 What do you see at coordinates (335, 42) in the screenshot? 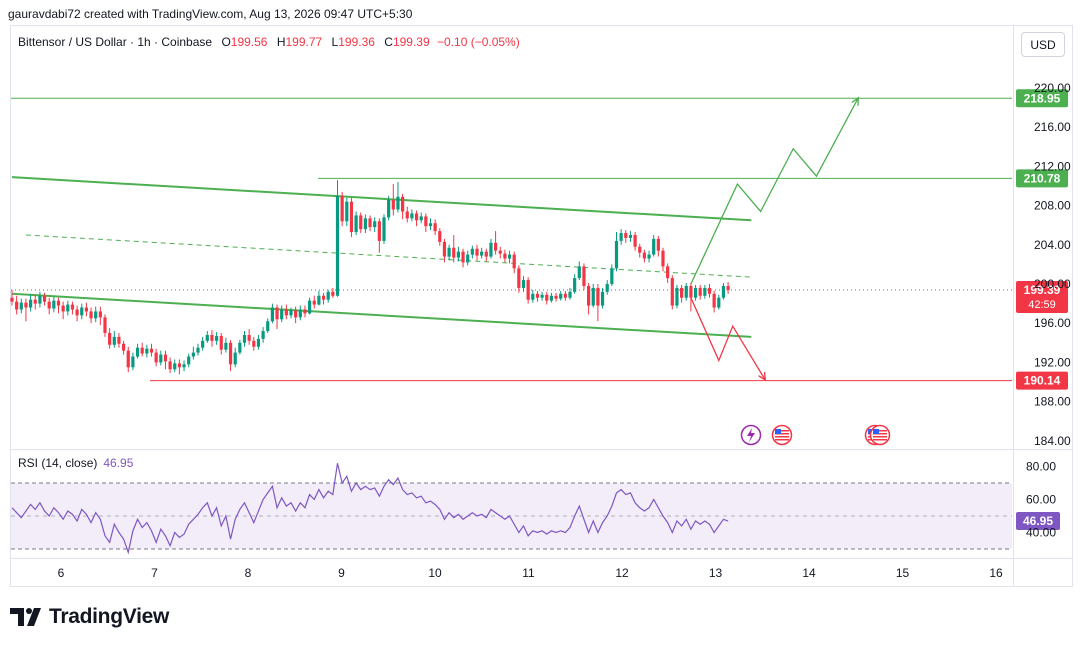
I see `low-key: L` at bounding box center [335, 42].